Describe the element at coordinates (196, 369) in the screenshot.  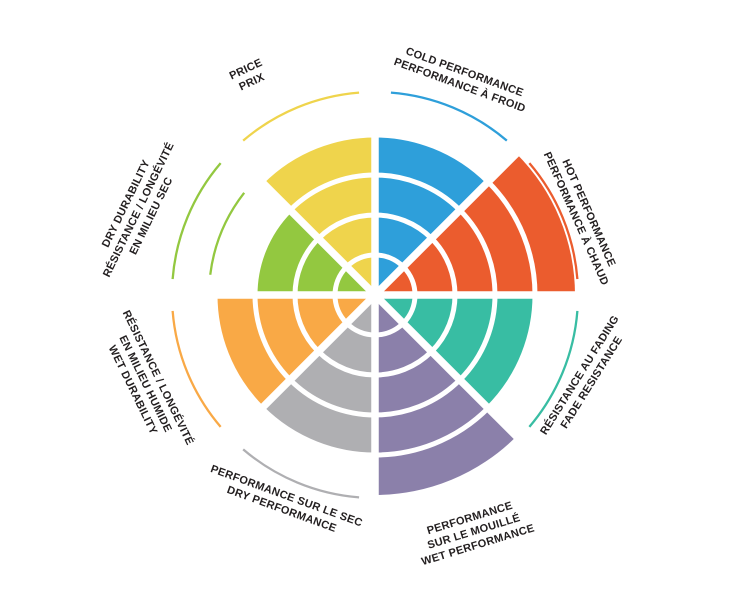
I see `arc-wet-durability` at that location.